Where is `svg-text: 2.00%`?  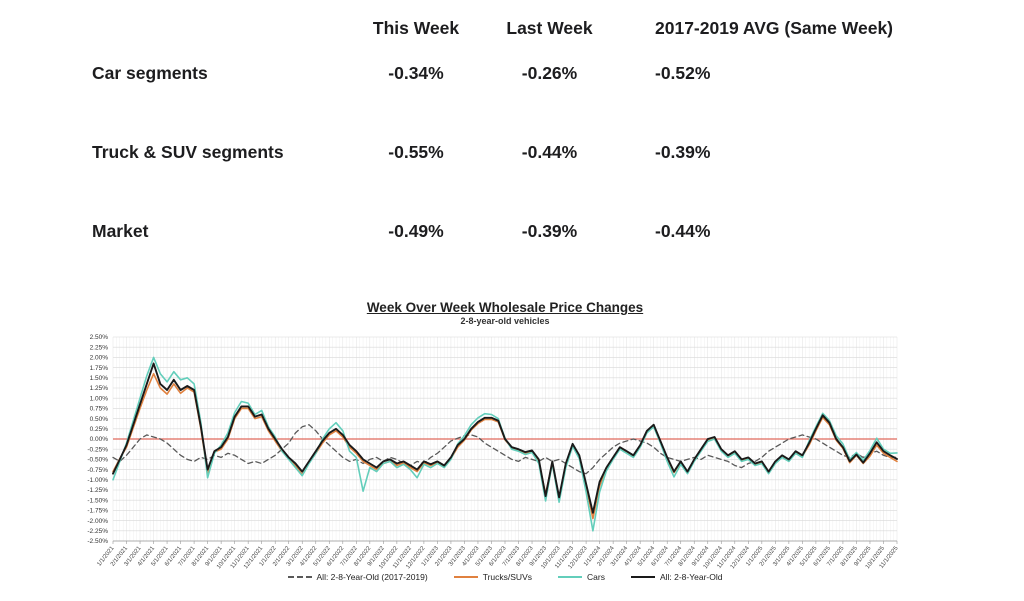 svg-text: 2.00% is located at coordinates (99, 358).